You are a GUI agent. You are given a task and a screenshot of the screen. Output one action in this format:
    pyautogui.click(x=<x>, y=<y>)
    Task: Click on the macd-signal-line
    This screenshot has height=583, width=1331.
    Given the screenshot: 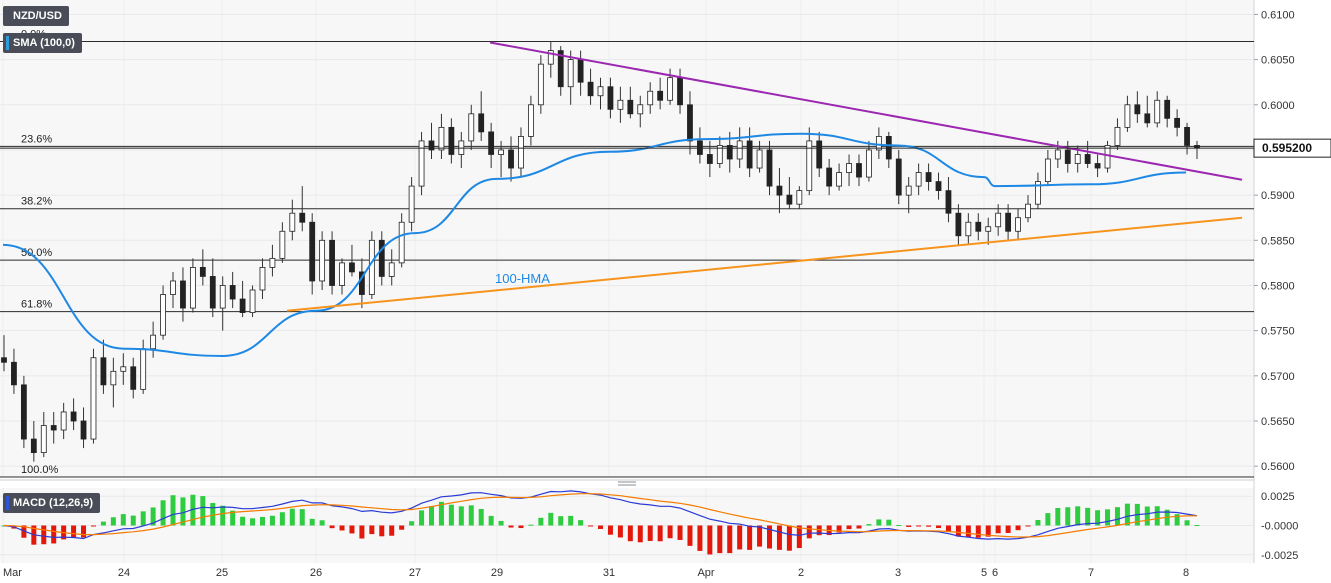 What is the action you would take?
    pyautogui.click(x=600, y=515)
    